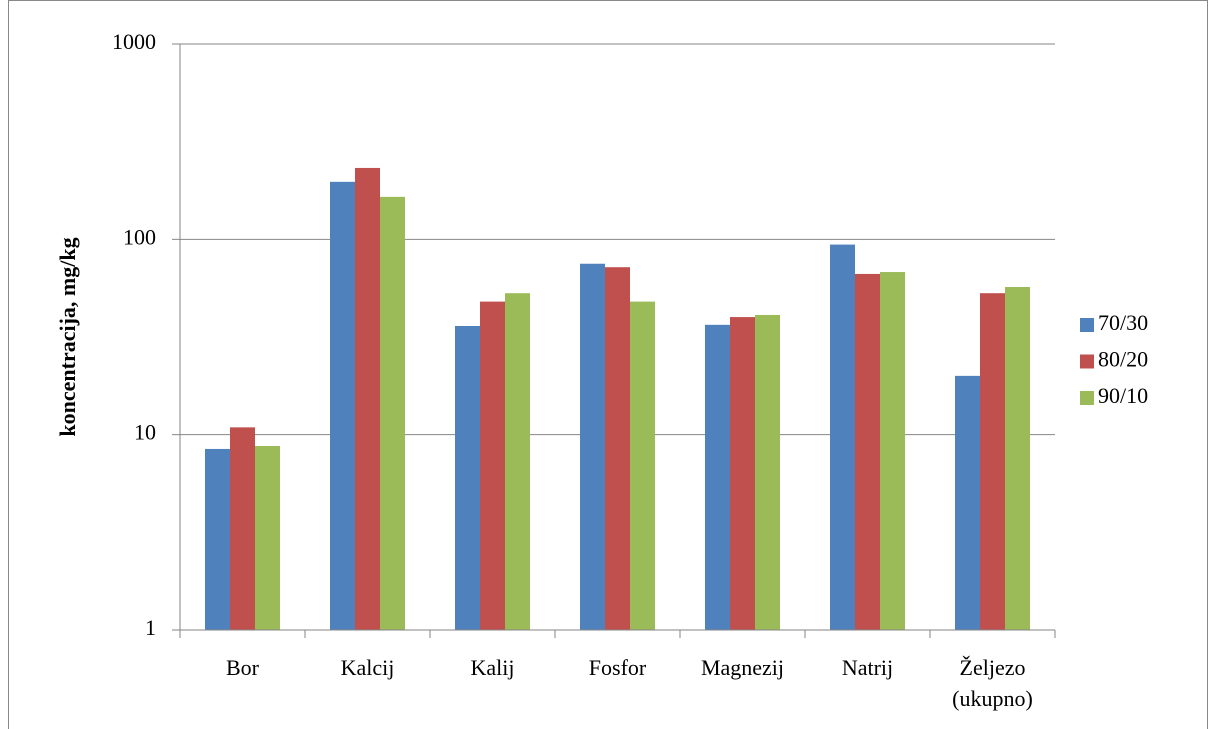 This screenshot has height=729, width=1208. Describe the element at coordinates (150, 627) in the screenshot. I see `y-tick-label: 1` at that location.